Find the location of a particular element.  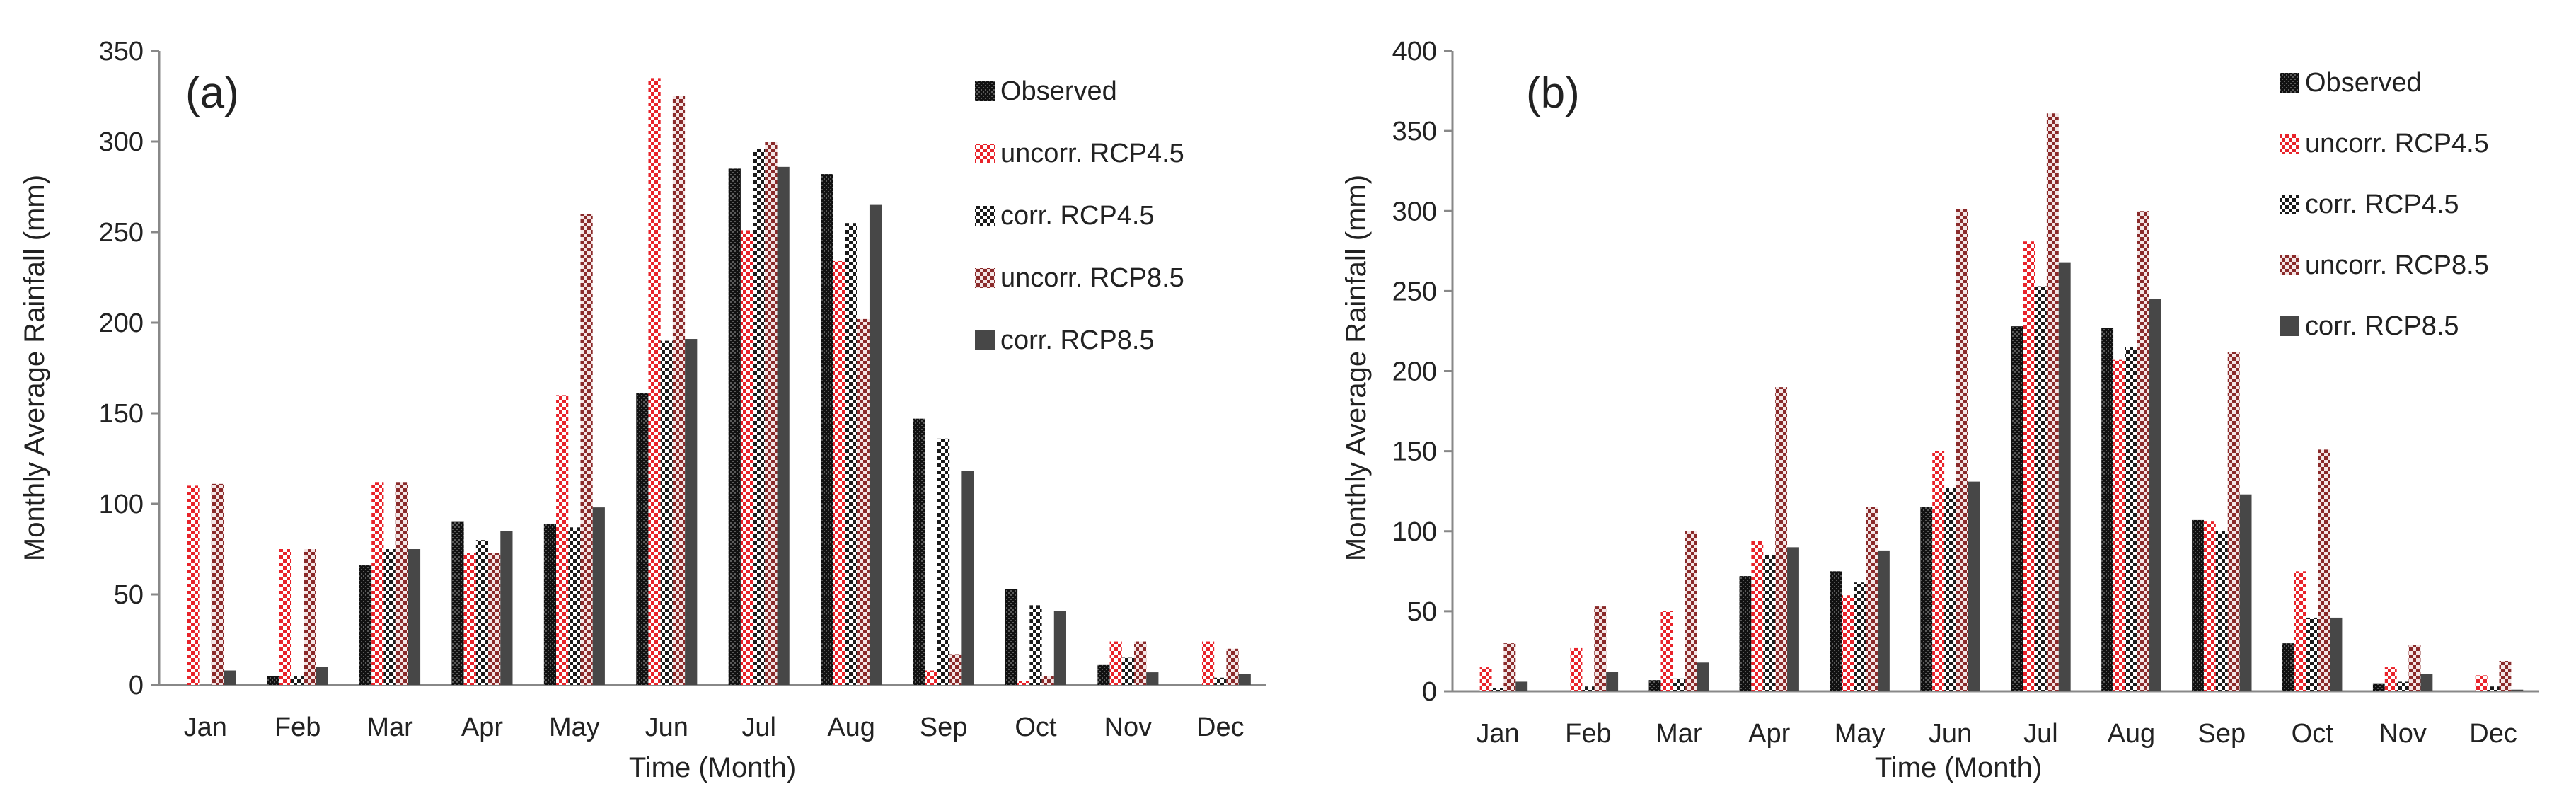

bar-corr-rcp8-5-aug is located at coordinates (2155, 495).